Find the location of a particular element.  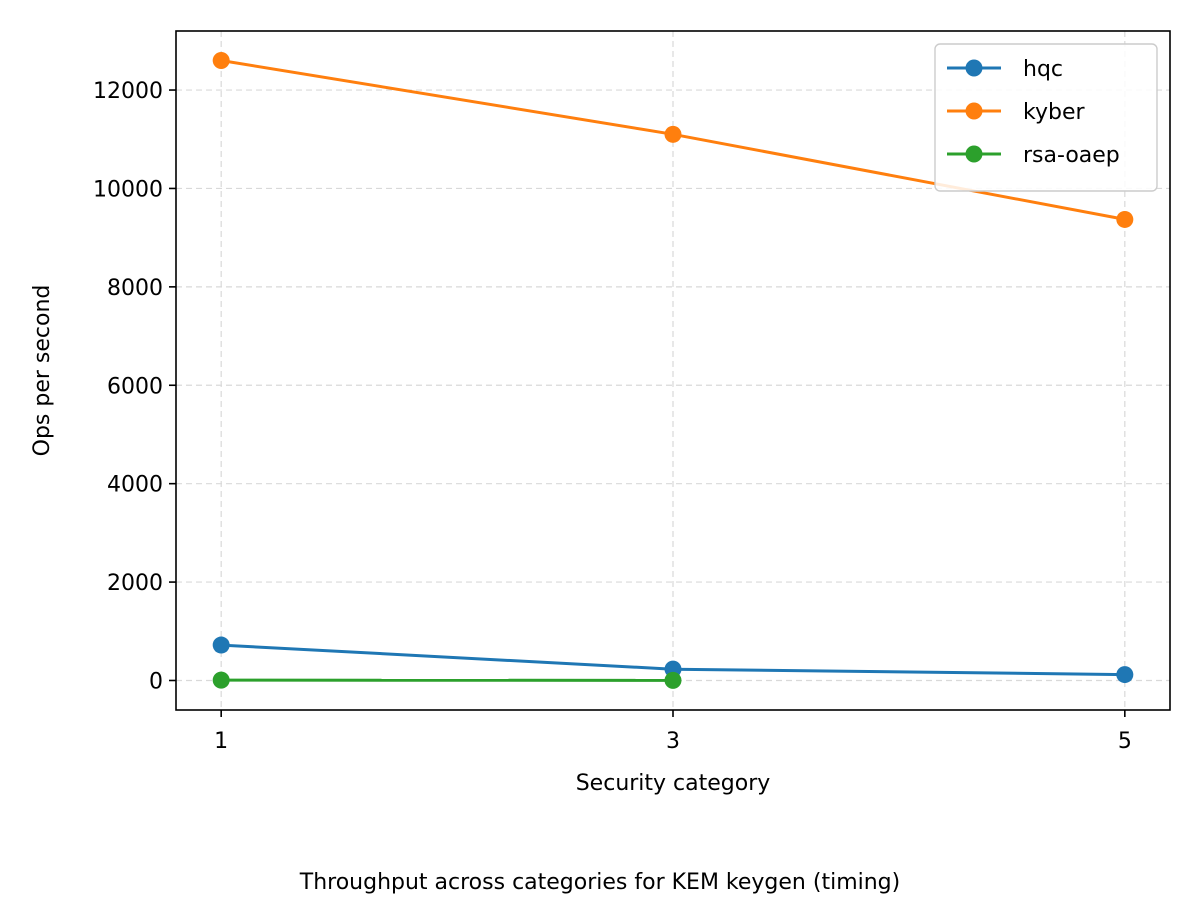

legend-label: kyber is located at coordinates (1054, 112).